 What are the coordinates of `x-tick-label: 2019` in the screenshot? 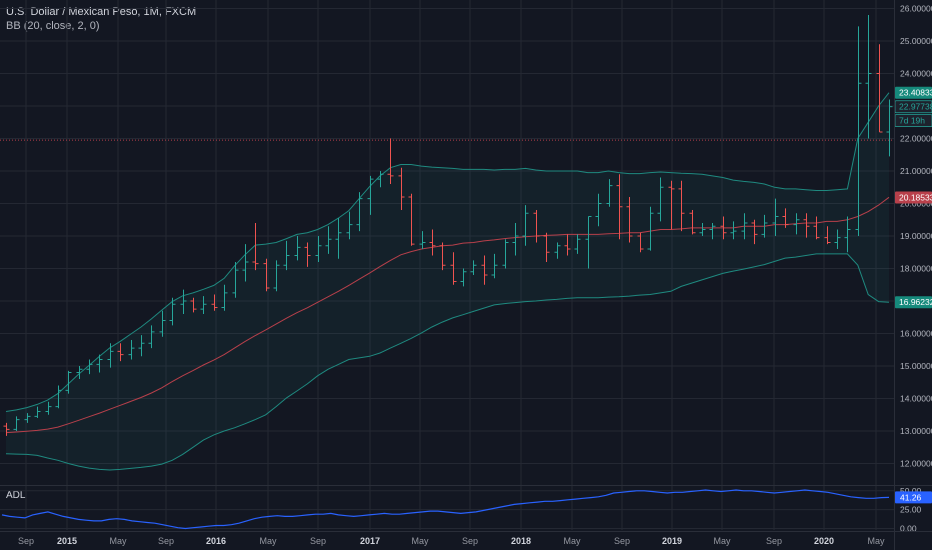 It's located at (672, 541).